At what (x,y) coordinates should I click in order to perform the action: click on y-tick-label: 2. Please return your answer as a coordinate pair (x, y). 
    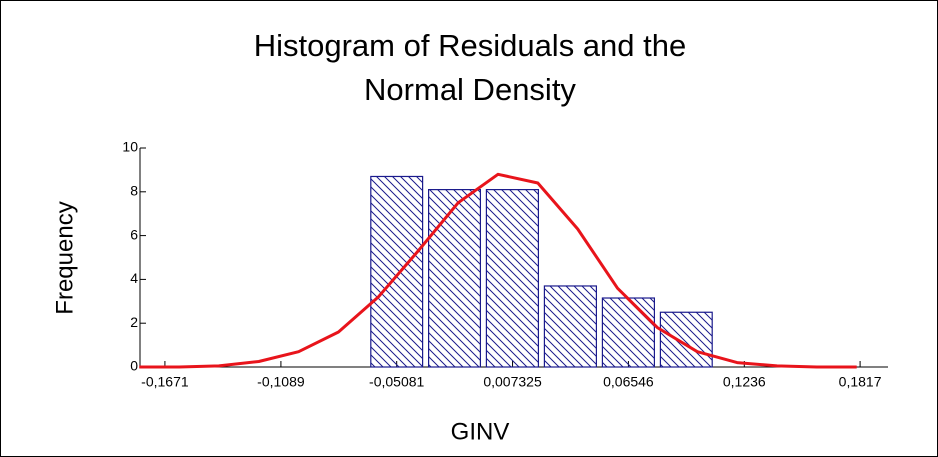
    Looking at the image, I should click on (134, 322).